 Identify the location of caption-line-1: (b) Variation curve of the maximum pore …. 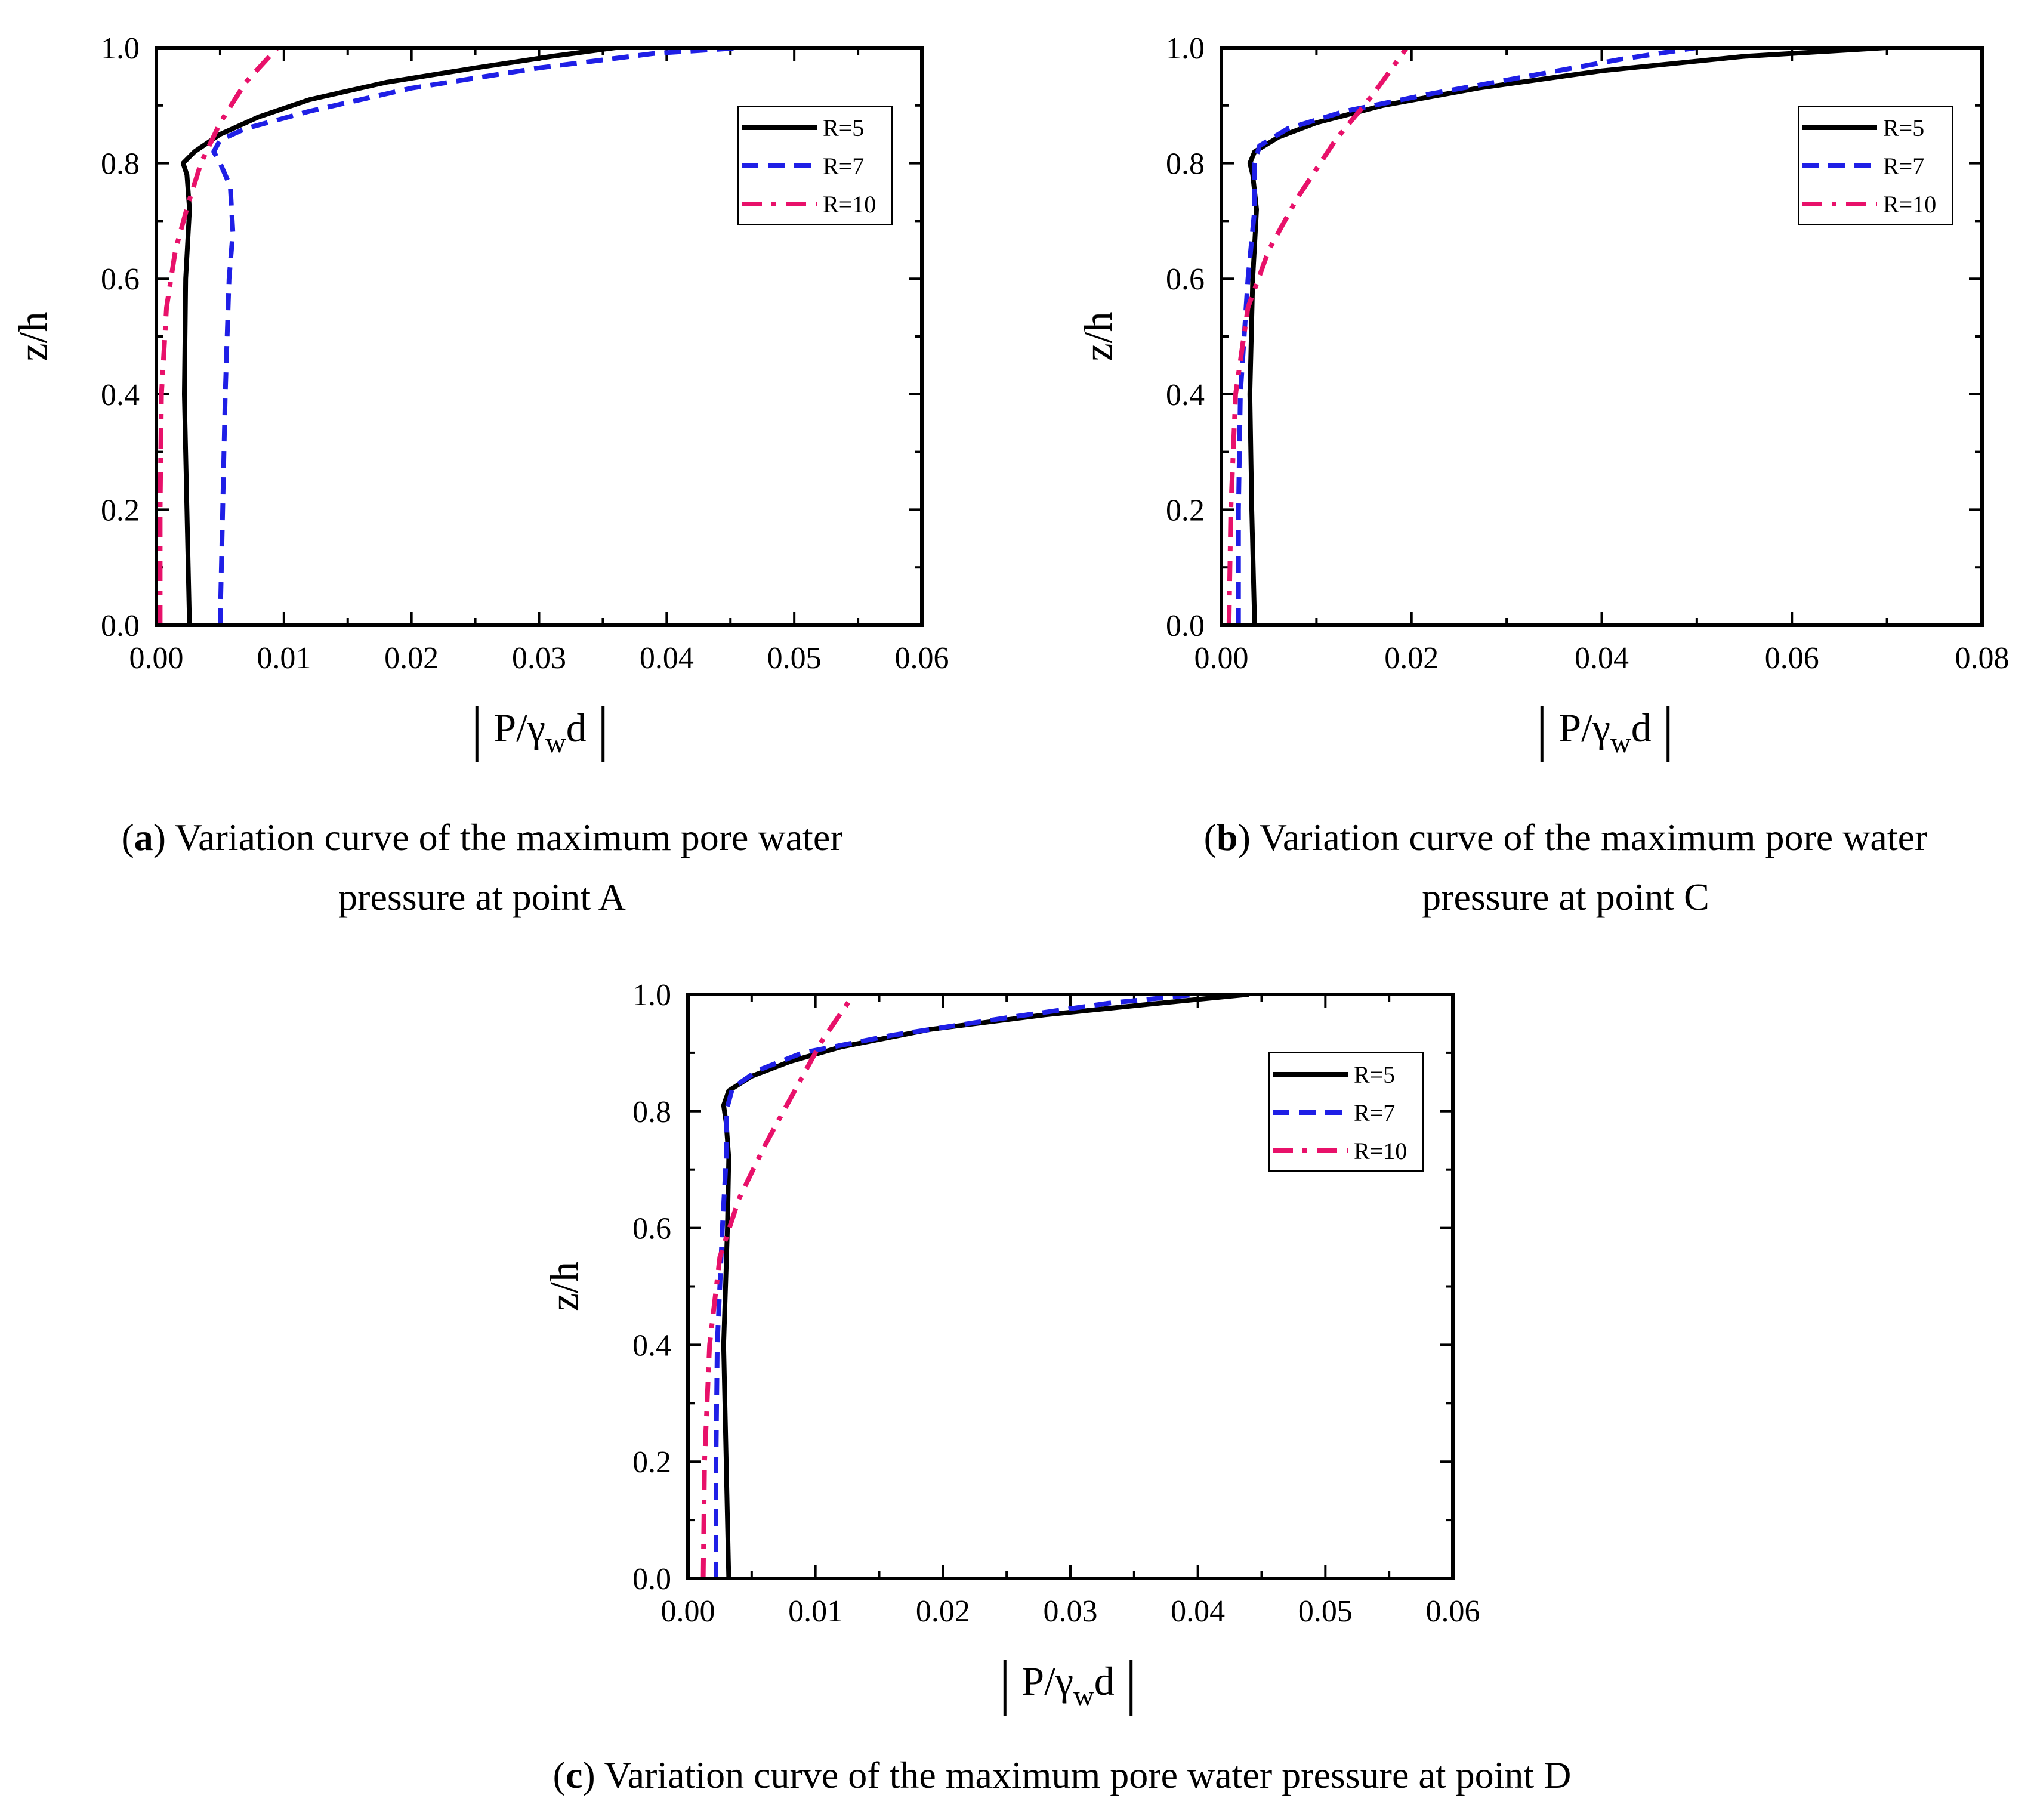
(1566, 837).